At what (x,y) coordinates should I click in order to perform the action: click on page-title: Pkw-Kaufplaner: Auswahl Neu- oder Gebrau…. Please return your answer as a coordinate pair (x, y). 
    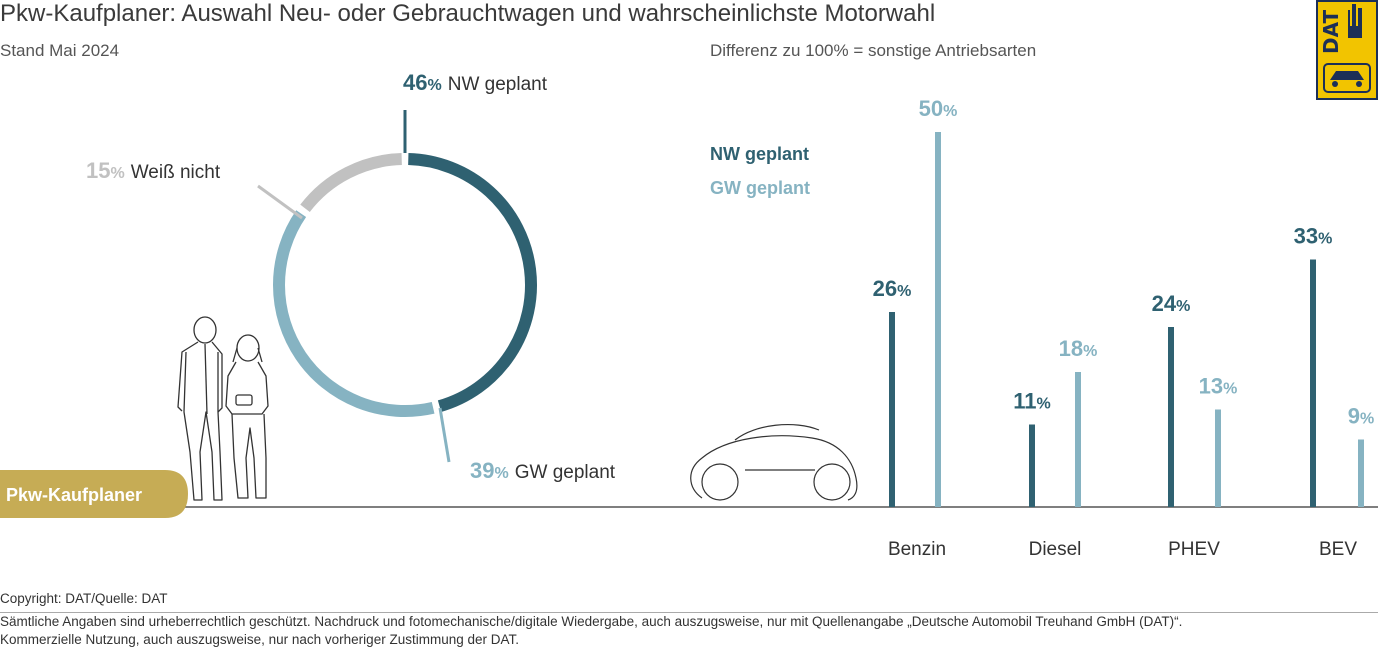
    Looking at the image, I should click on (468, 13).